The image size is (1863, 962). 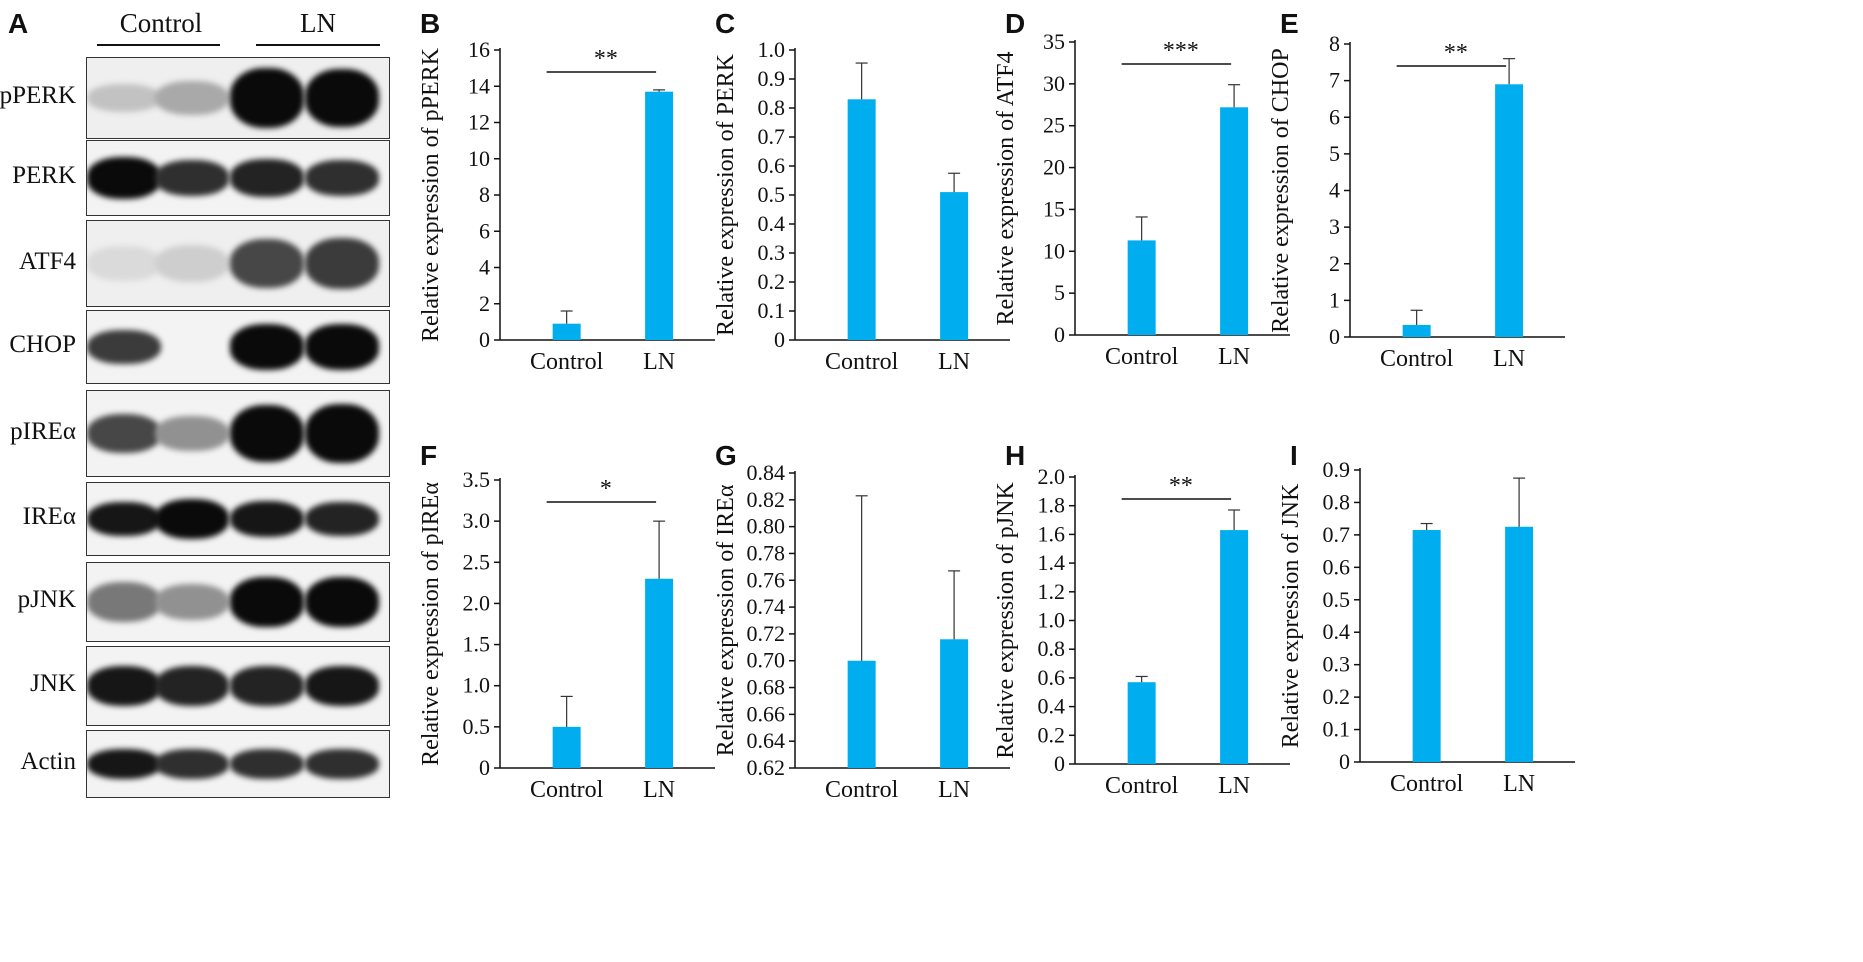 I want to click on y-tick-label: 0.84, so click(x=766, y=472).